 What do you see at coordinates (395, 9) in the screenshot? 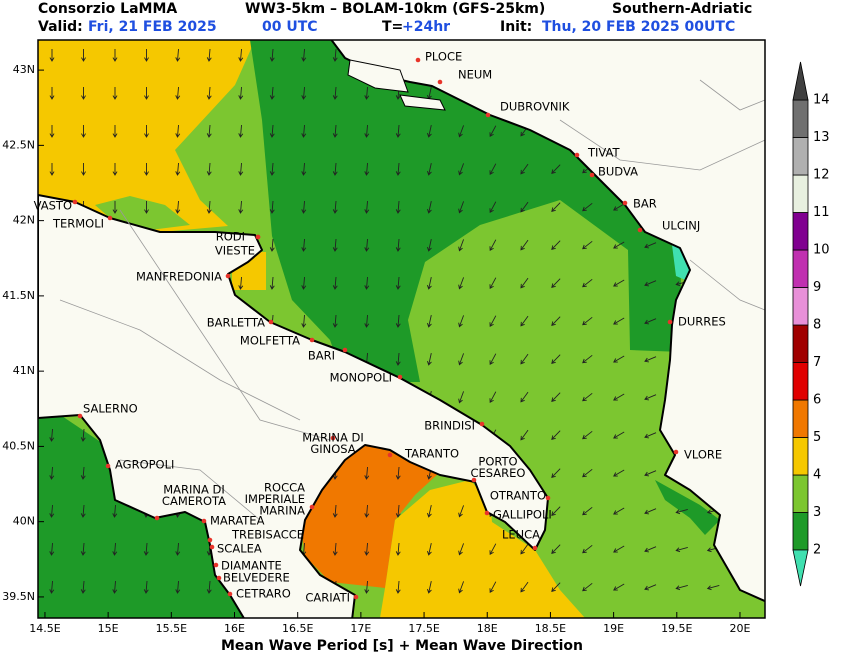
I see `model: WW3-5km – BOLAM-10km (GFS-25km)` at bounding box center [395, 9].